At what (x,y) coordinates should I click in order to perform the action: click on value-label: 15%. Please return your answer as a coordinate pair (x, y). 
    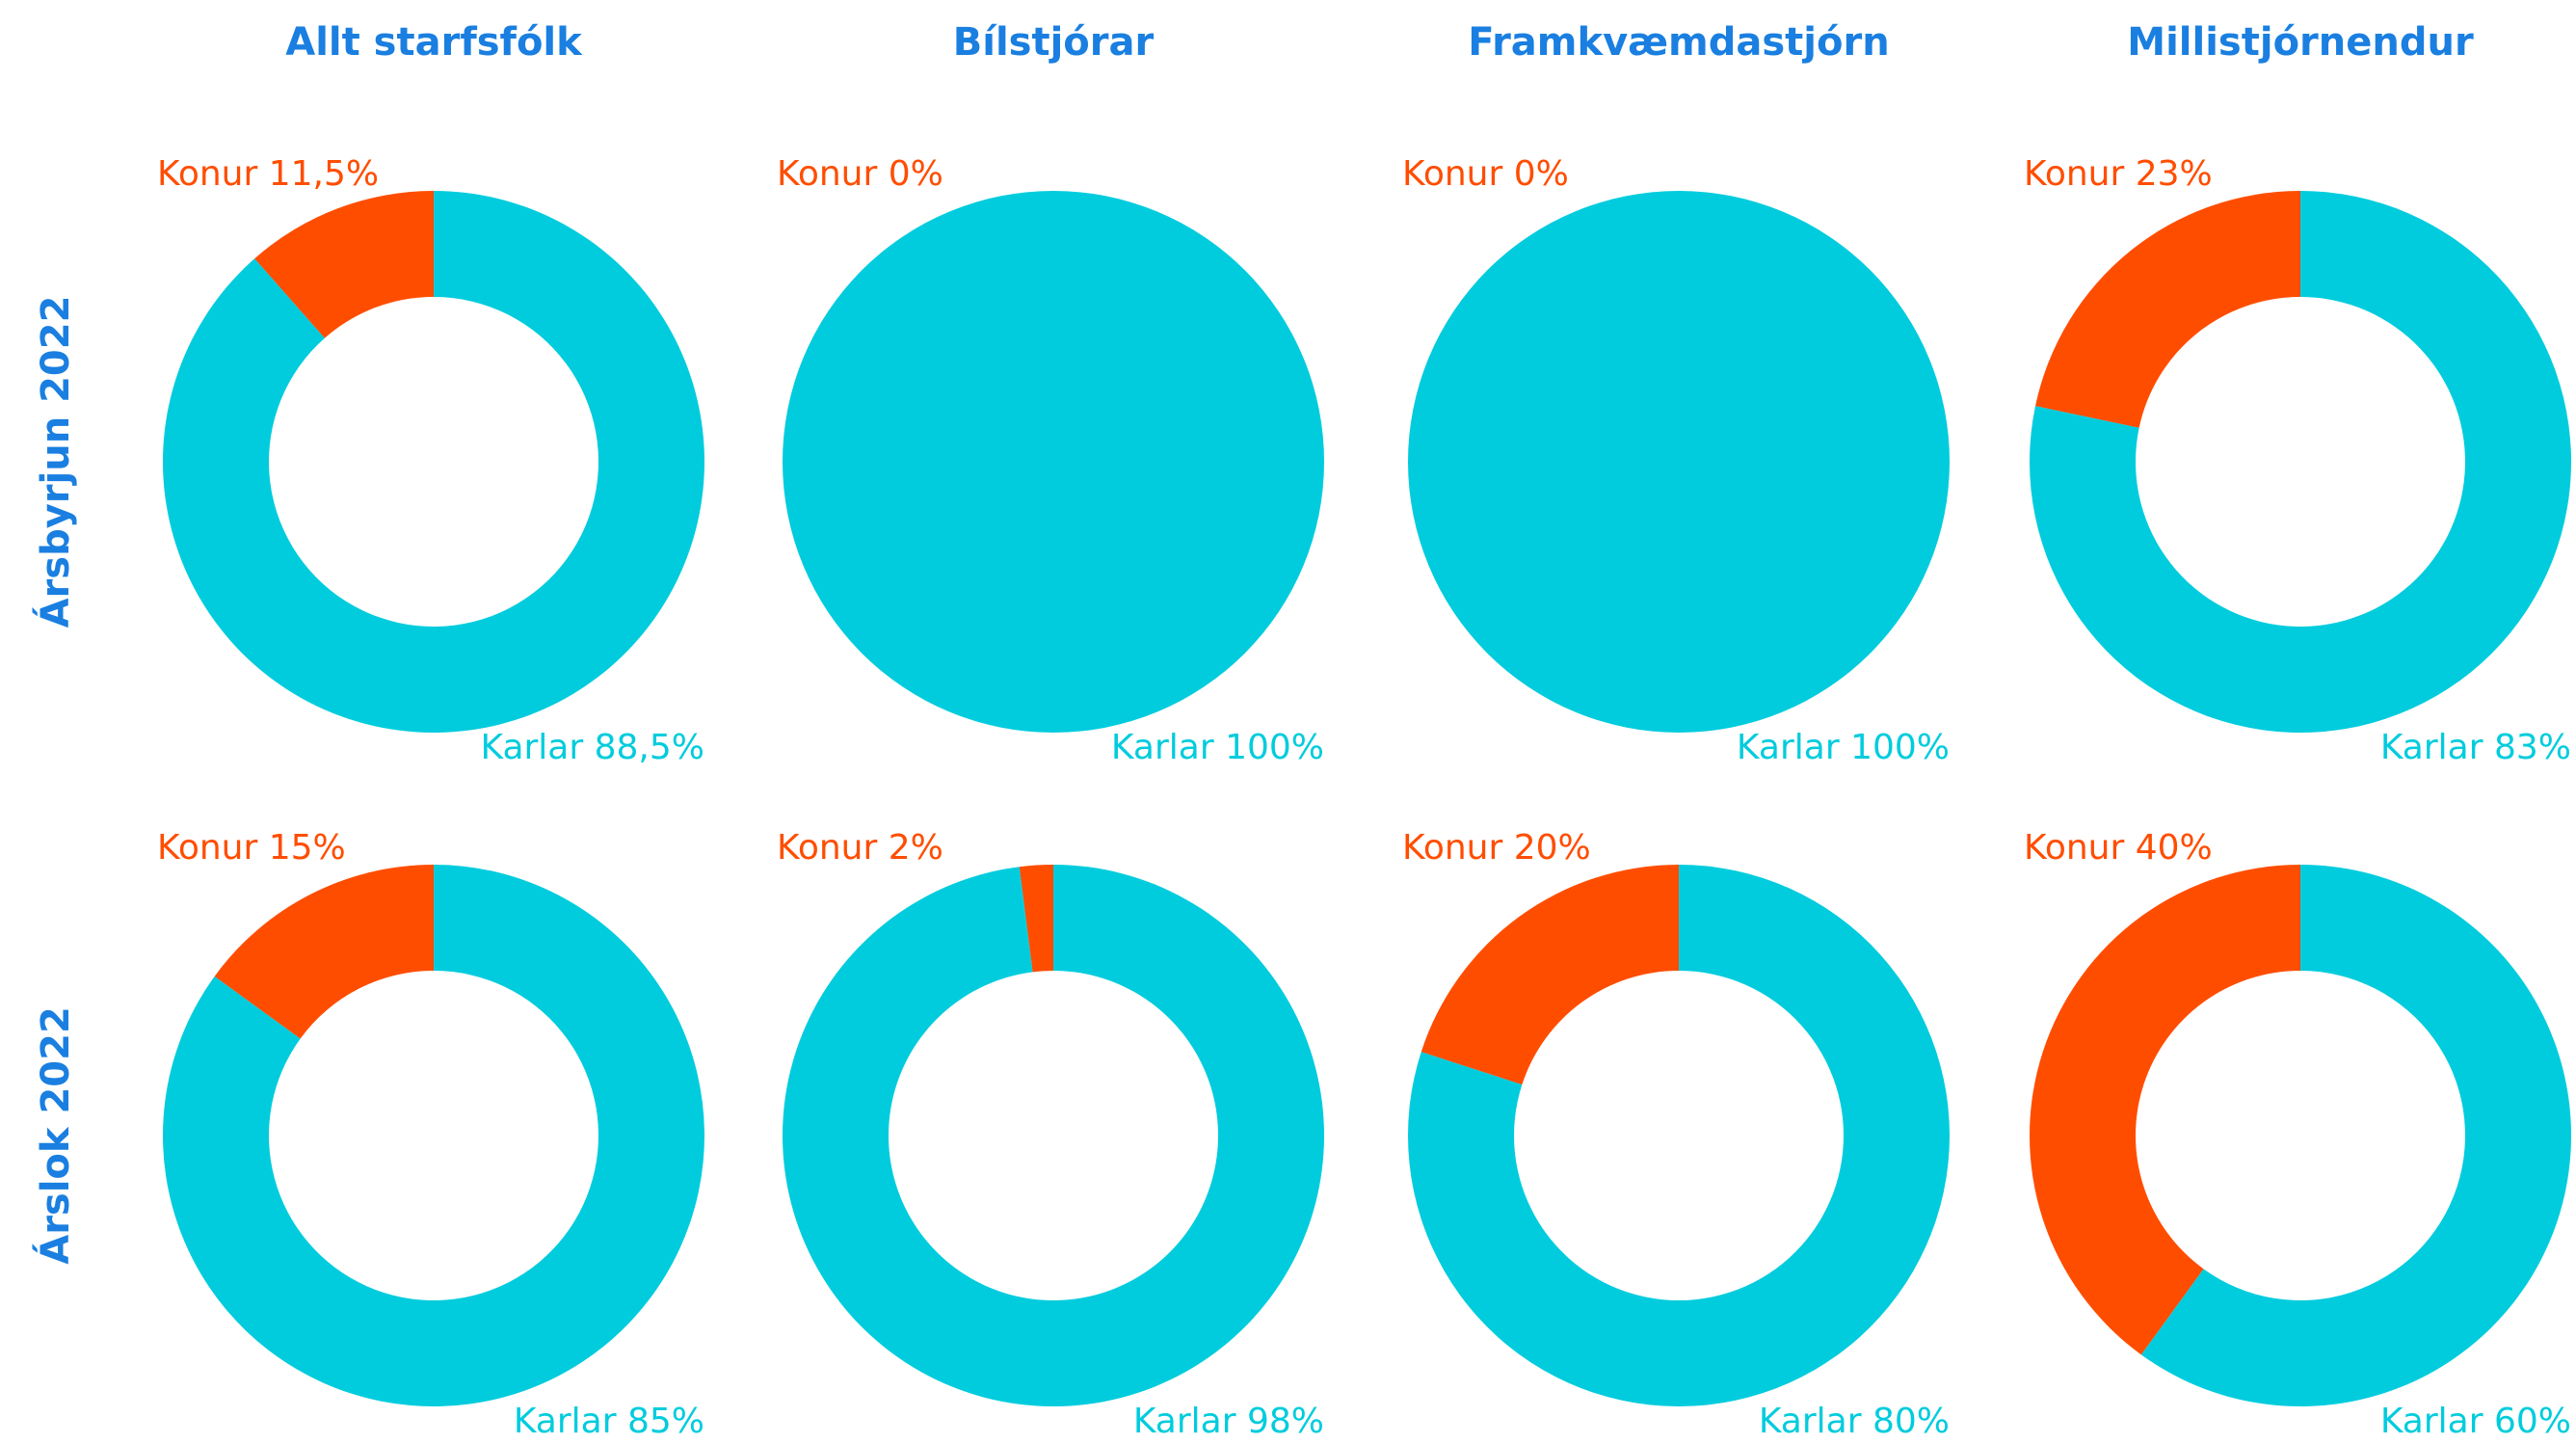
    Looking at the image, I should click on (308, 848).